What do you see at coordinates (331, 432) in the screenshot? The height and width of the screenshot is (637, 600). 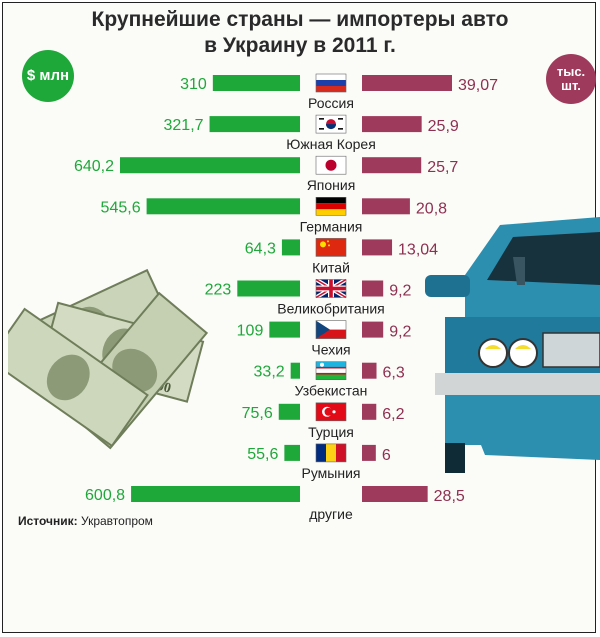 I see `country-label: Турция` at bounding box center [331, 432].